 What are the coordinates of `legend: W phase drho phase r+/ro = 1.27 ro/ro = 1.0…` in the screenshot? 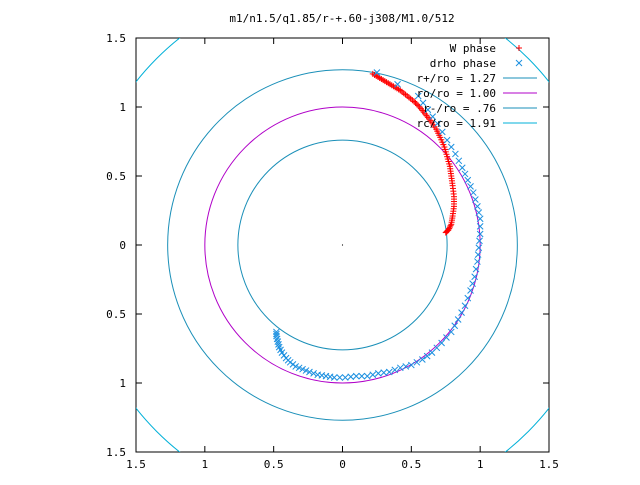 It's located at (477, 86).